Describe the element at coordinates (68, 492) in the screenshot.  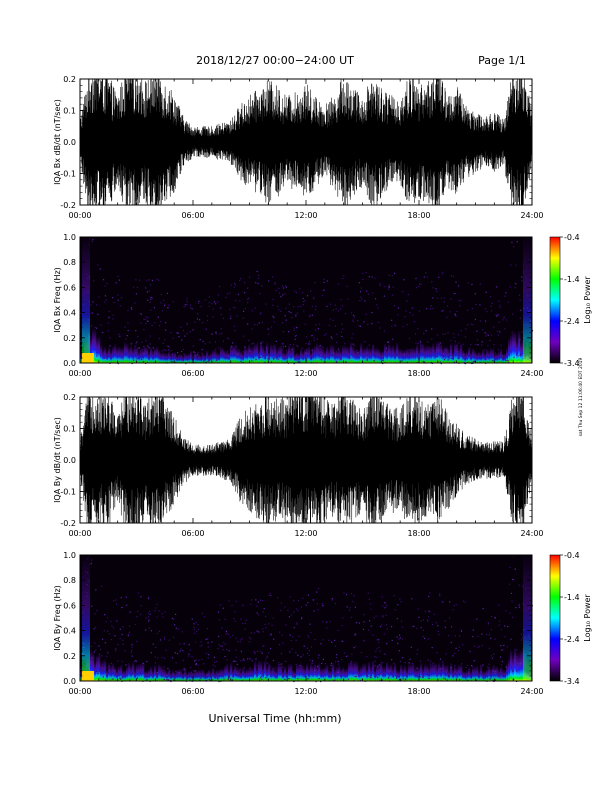
I see `y-tick-label: -0.1` at that location.